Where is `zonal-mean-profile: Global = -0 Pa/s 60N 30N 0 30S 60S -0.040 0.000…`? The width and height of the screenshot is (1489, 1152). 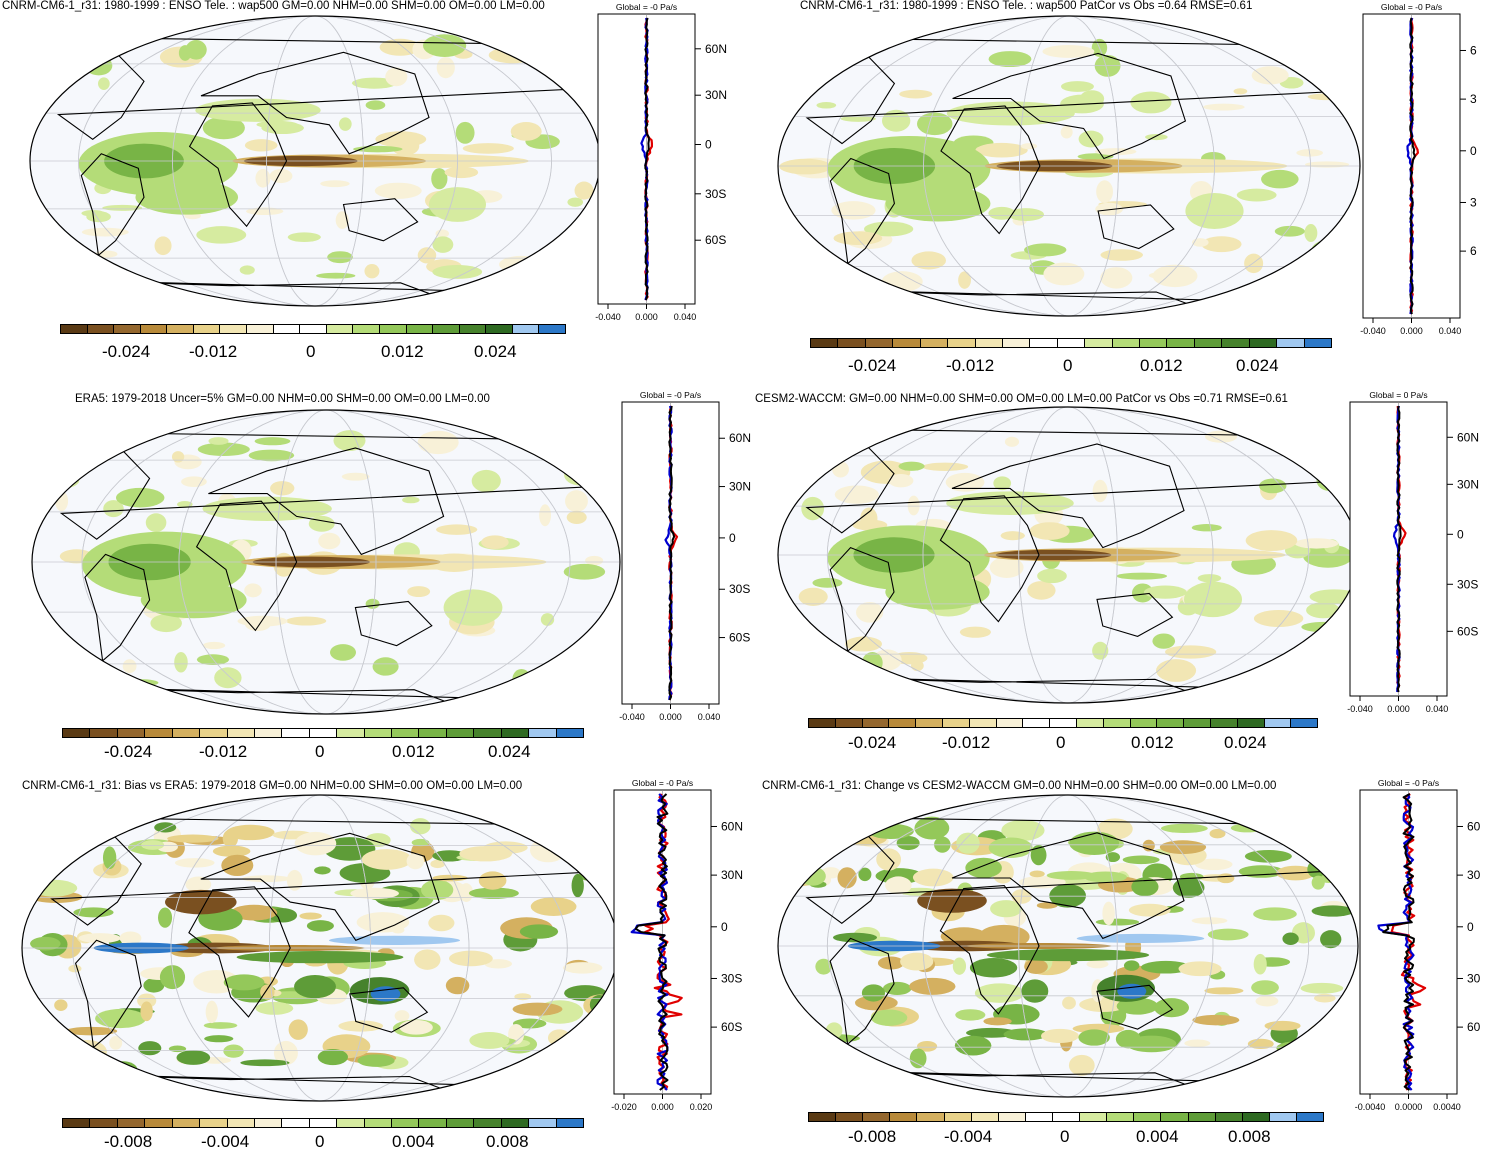 zonal-mean-profile: Global = -0 Pa/s 60N 30N 0 30S 60S -0.040 0.000… is located at coordinates (685, 556).